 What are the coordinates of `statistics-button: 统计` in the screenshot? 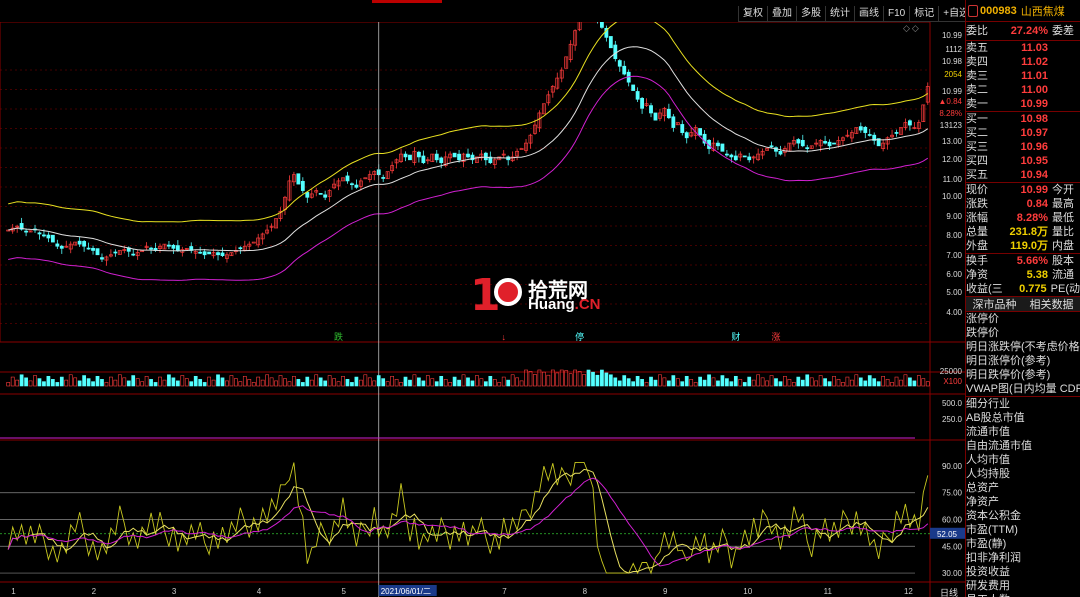 It's located at (839, 13).